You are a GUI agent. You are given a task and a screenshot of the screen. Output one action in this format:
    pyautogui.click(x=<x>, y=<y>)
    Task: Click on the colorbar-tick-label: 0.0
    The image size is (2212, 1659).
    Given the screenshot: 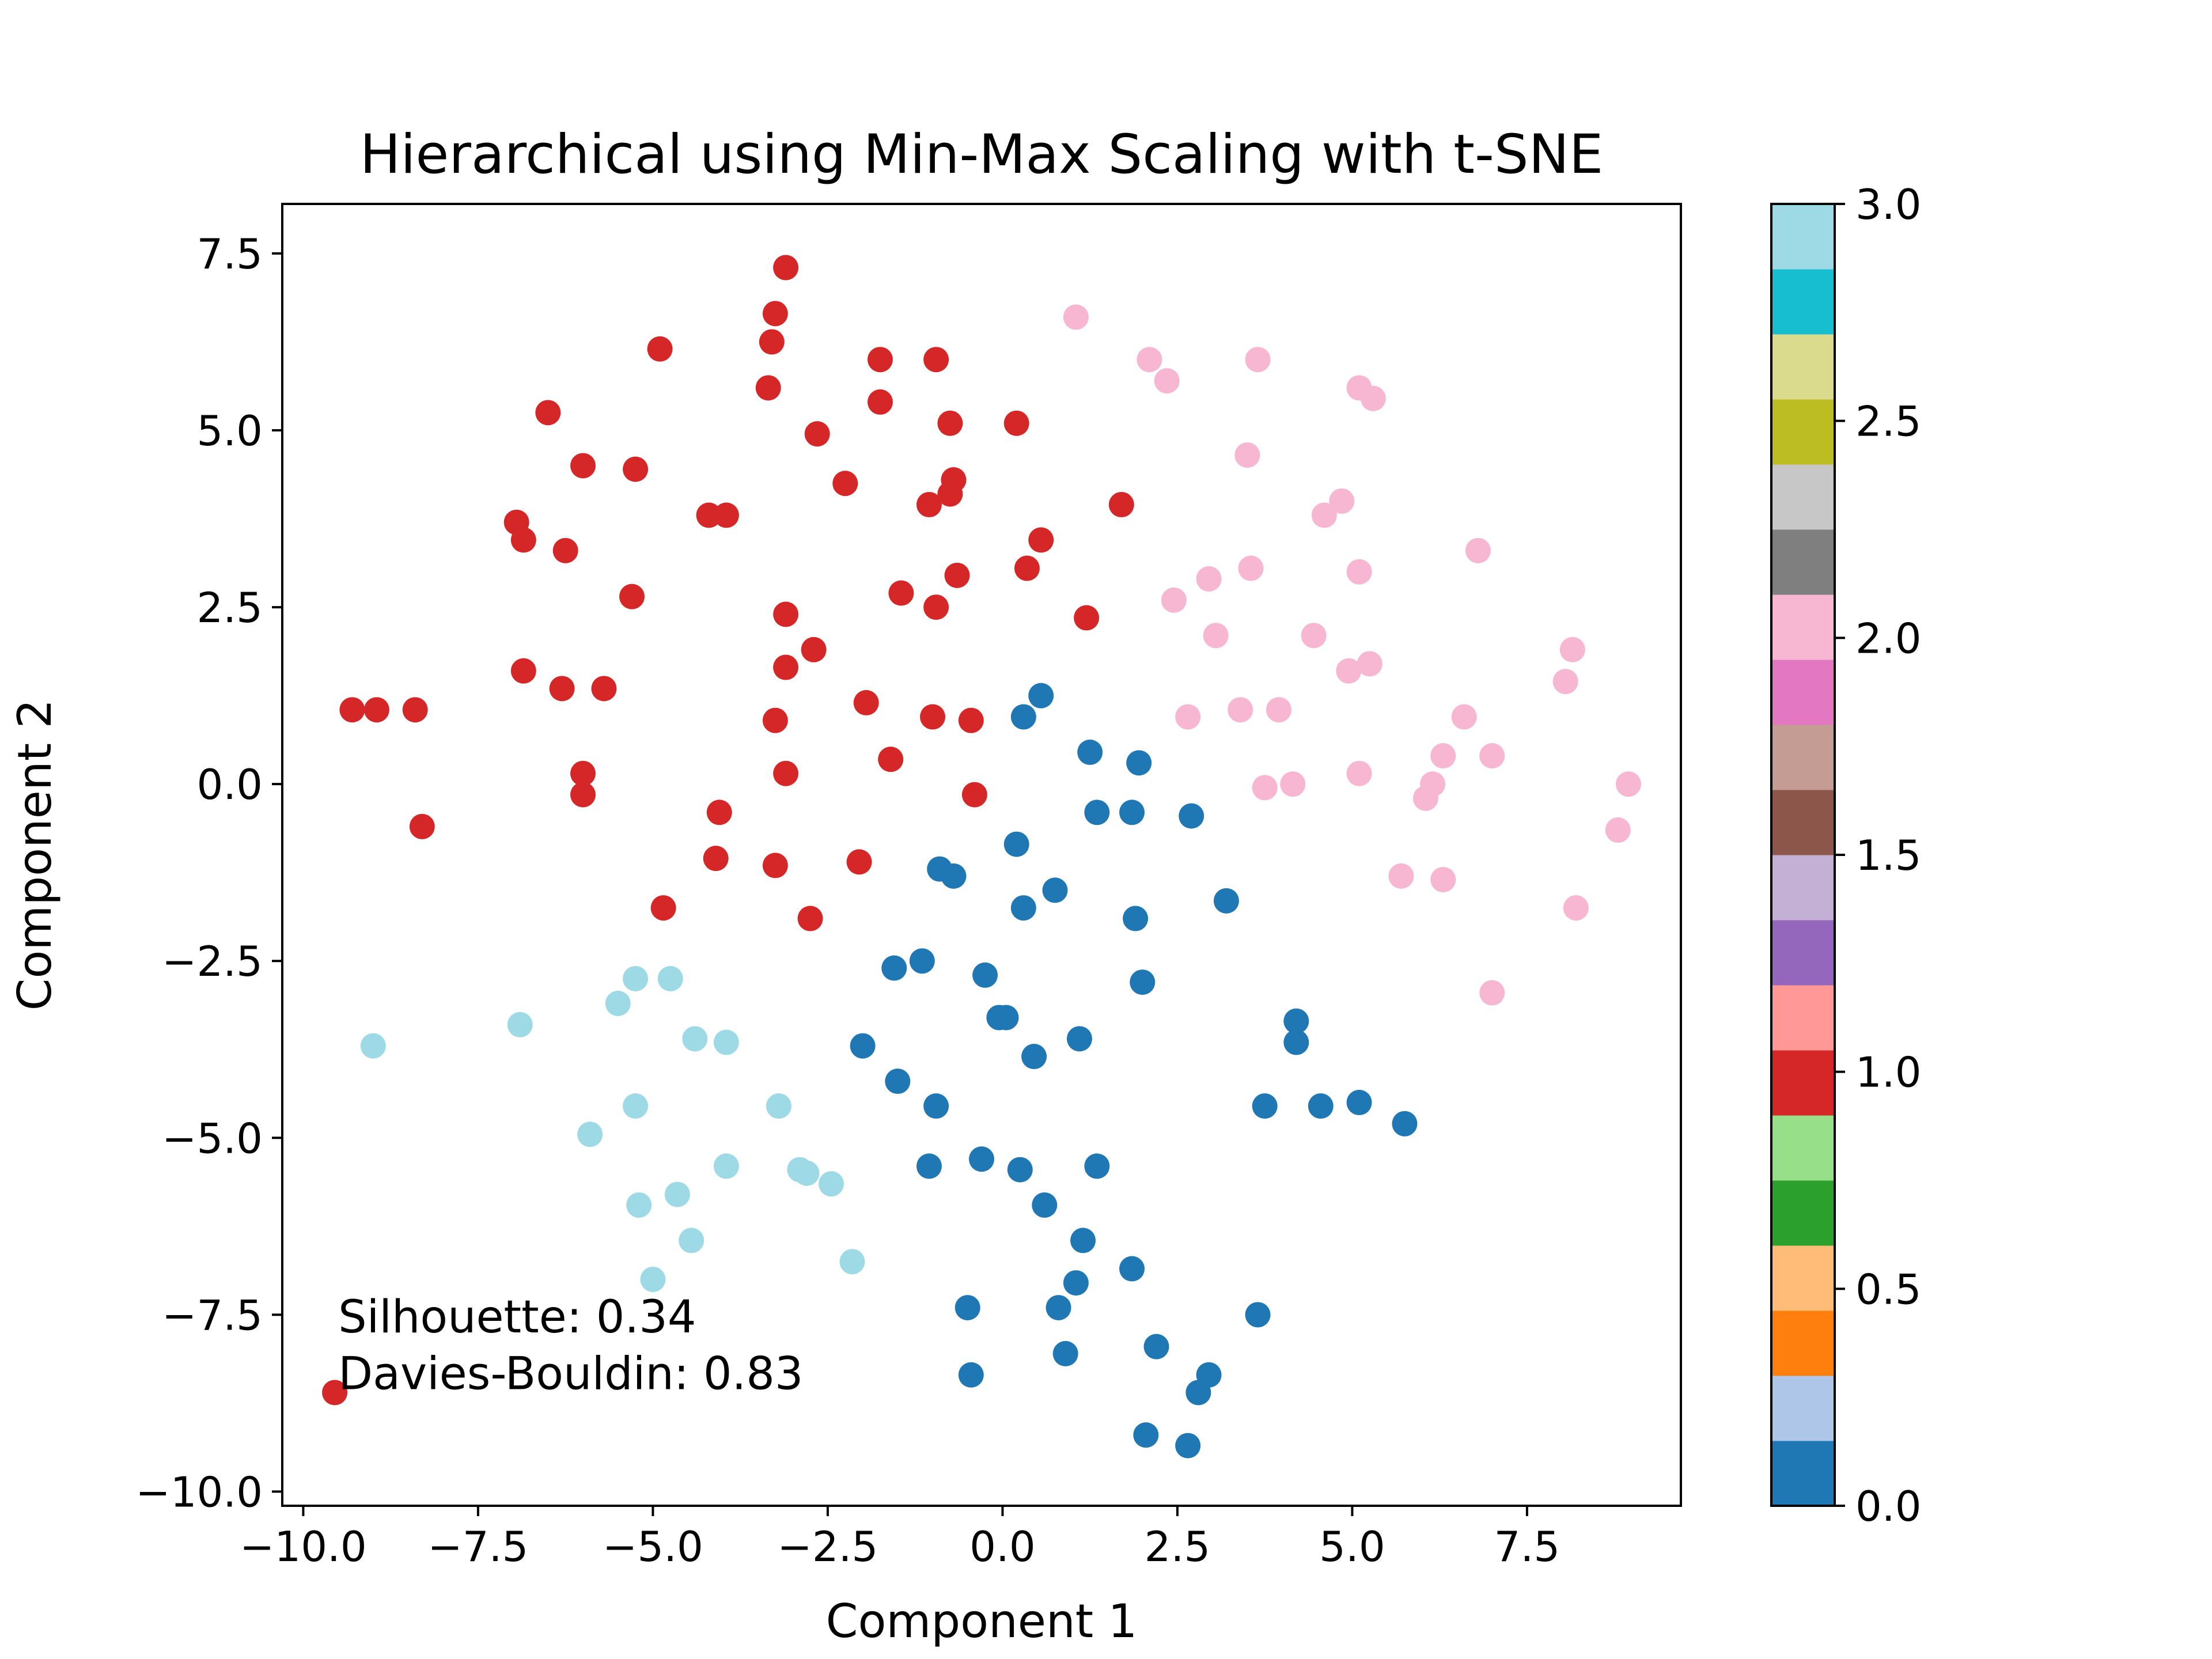 What is the action you would take?
    pyautogui.click(x=1888, y=1506)
    